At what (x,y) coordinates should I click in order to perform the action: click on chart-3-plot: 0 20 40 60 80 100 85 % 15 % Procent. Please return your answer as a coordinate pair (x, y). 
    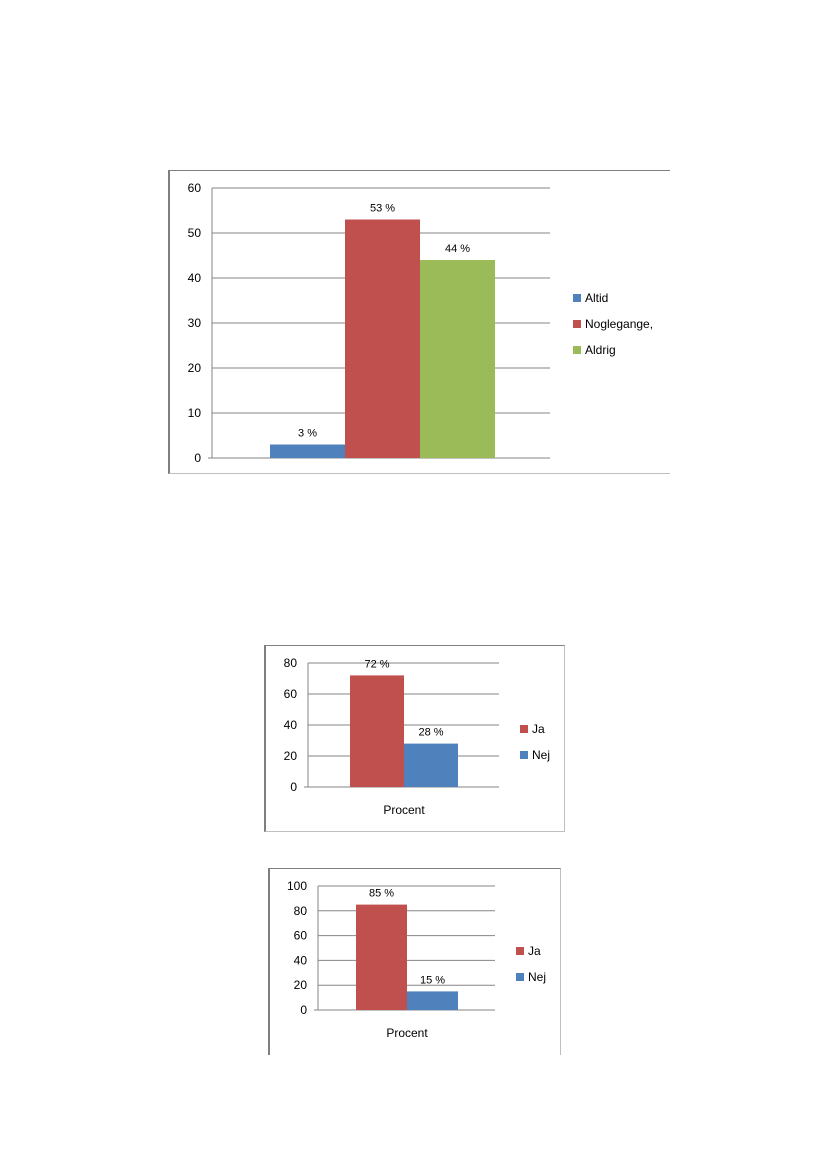
    Looking at the image, I should click on (391, 959).